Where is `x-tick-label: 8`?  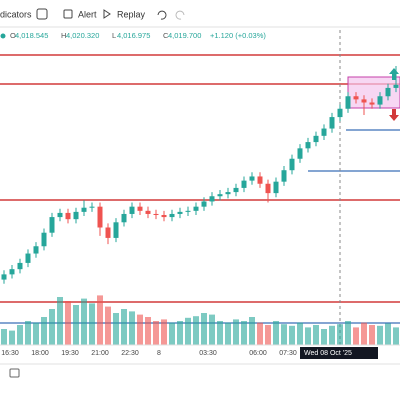
x-tick-label: 8 is located at coordinates (159, 353).